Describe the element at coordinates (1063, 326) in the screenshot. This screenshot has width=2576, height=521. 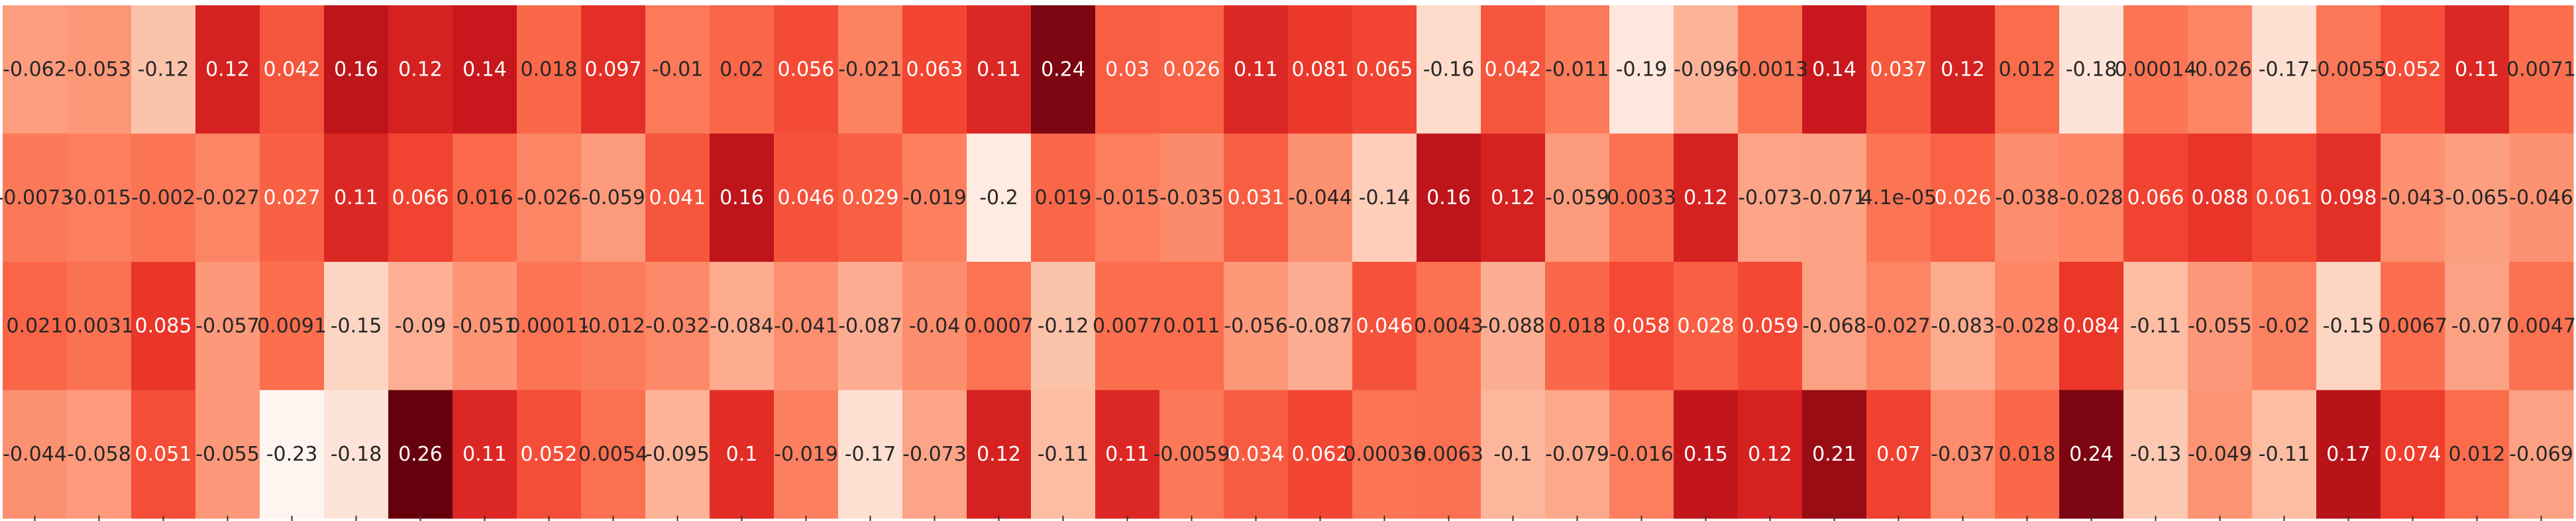
I see `heatmap-cell-r2-c16` at that location.